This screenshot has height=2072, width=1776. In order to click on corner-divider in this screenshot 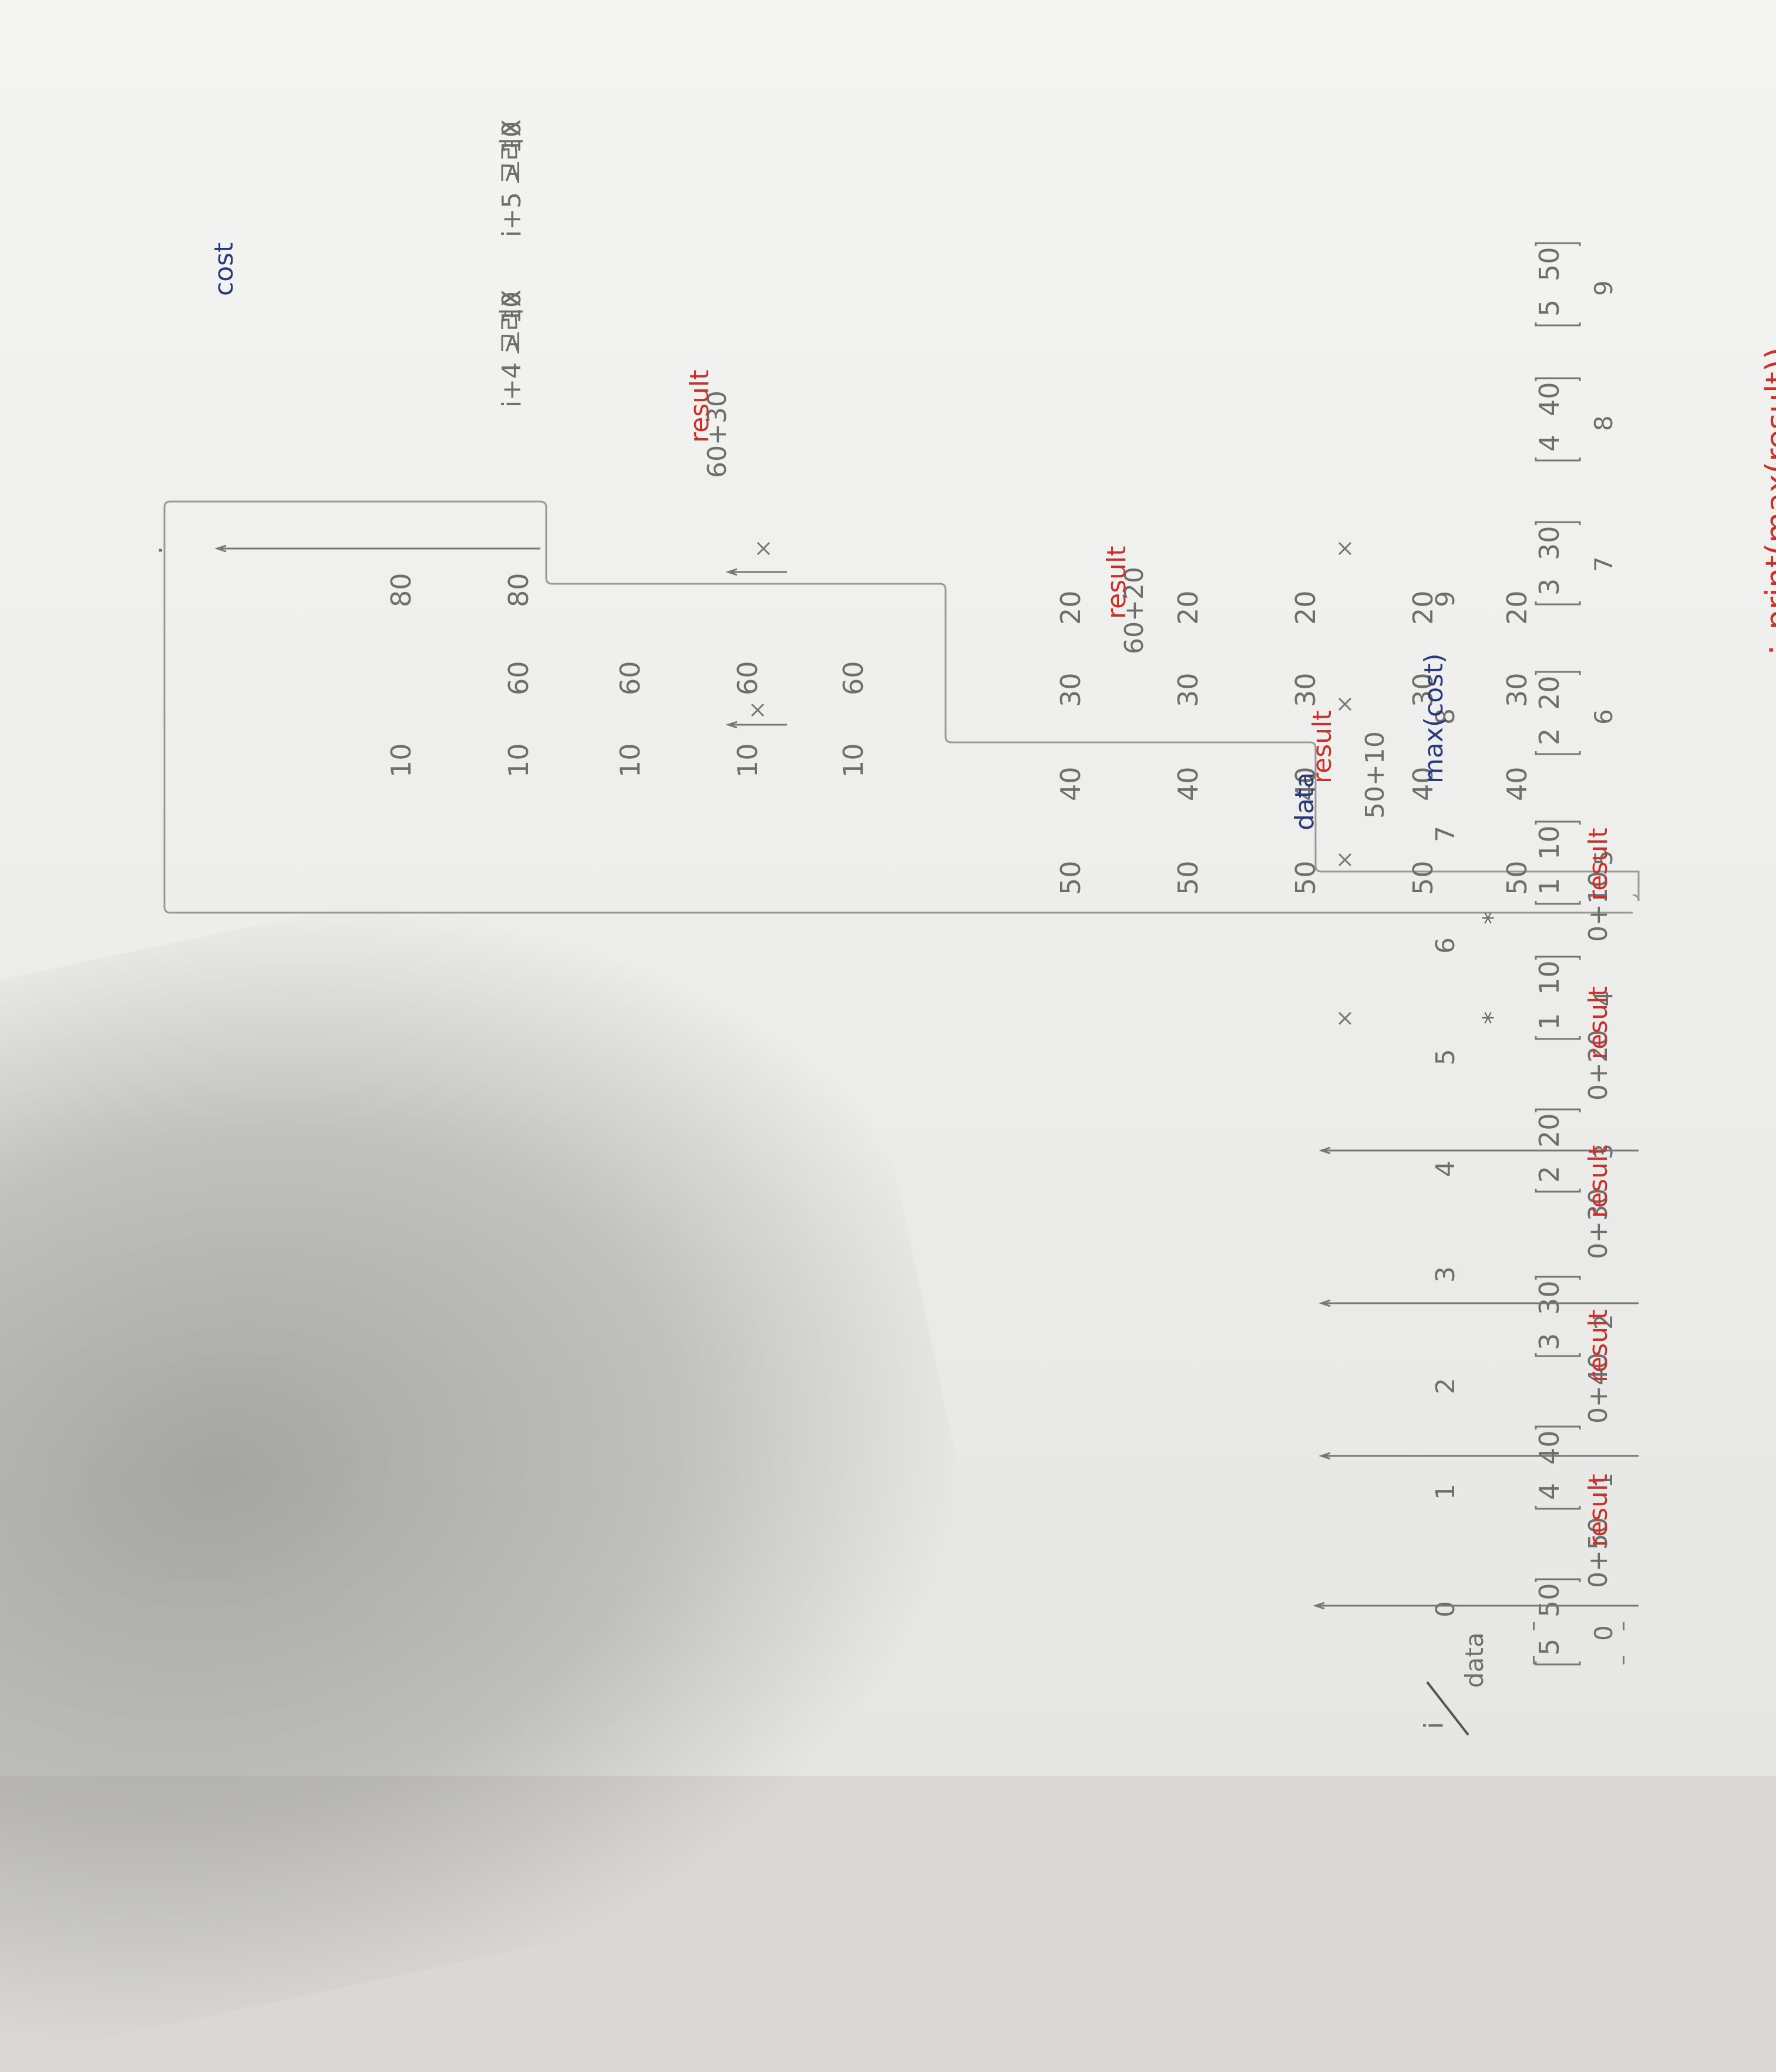, I will do `click(1447, 1708)`.